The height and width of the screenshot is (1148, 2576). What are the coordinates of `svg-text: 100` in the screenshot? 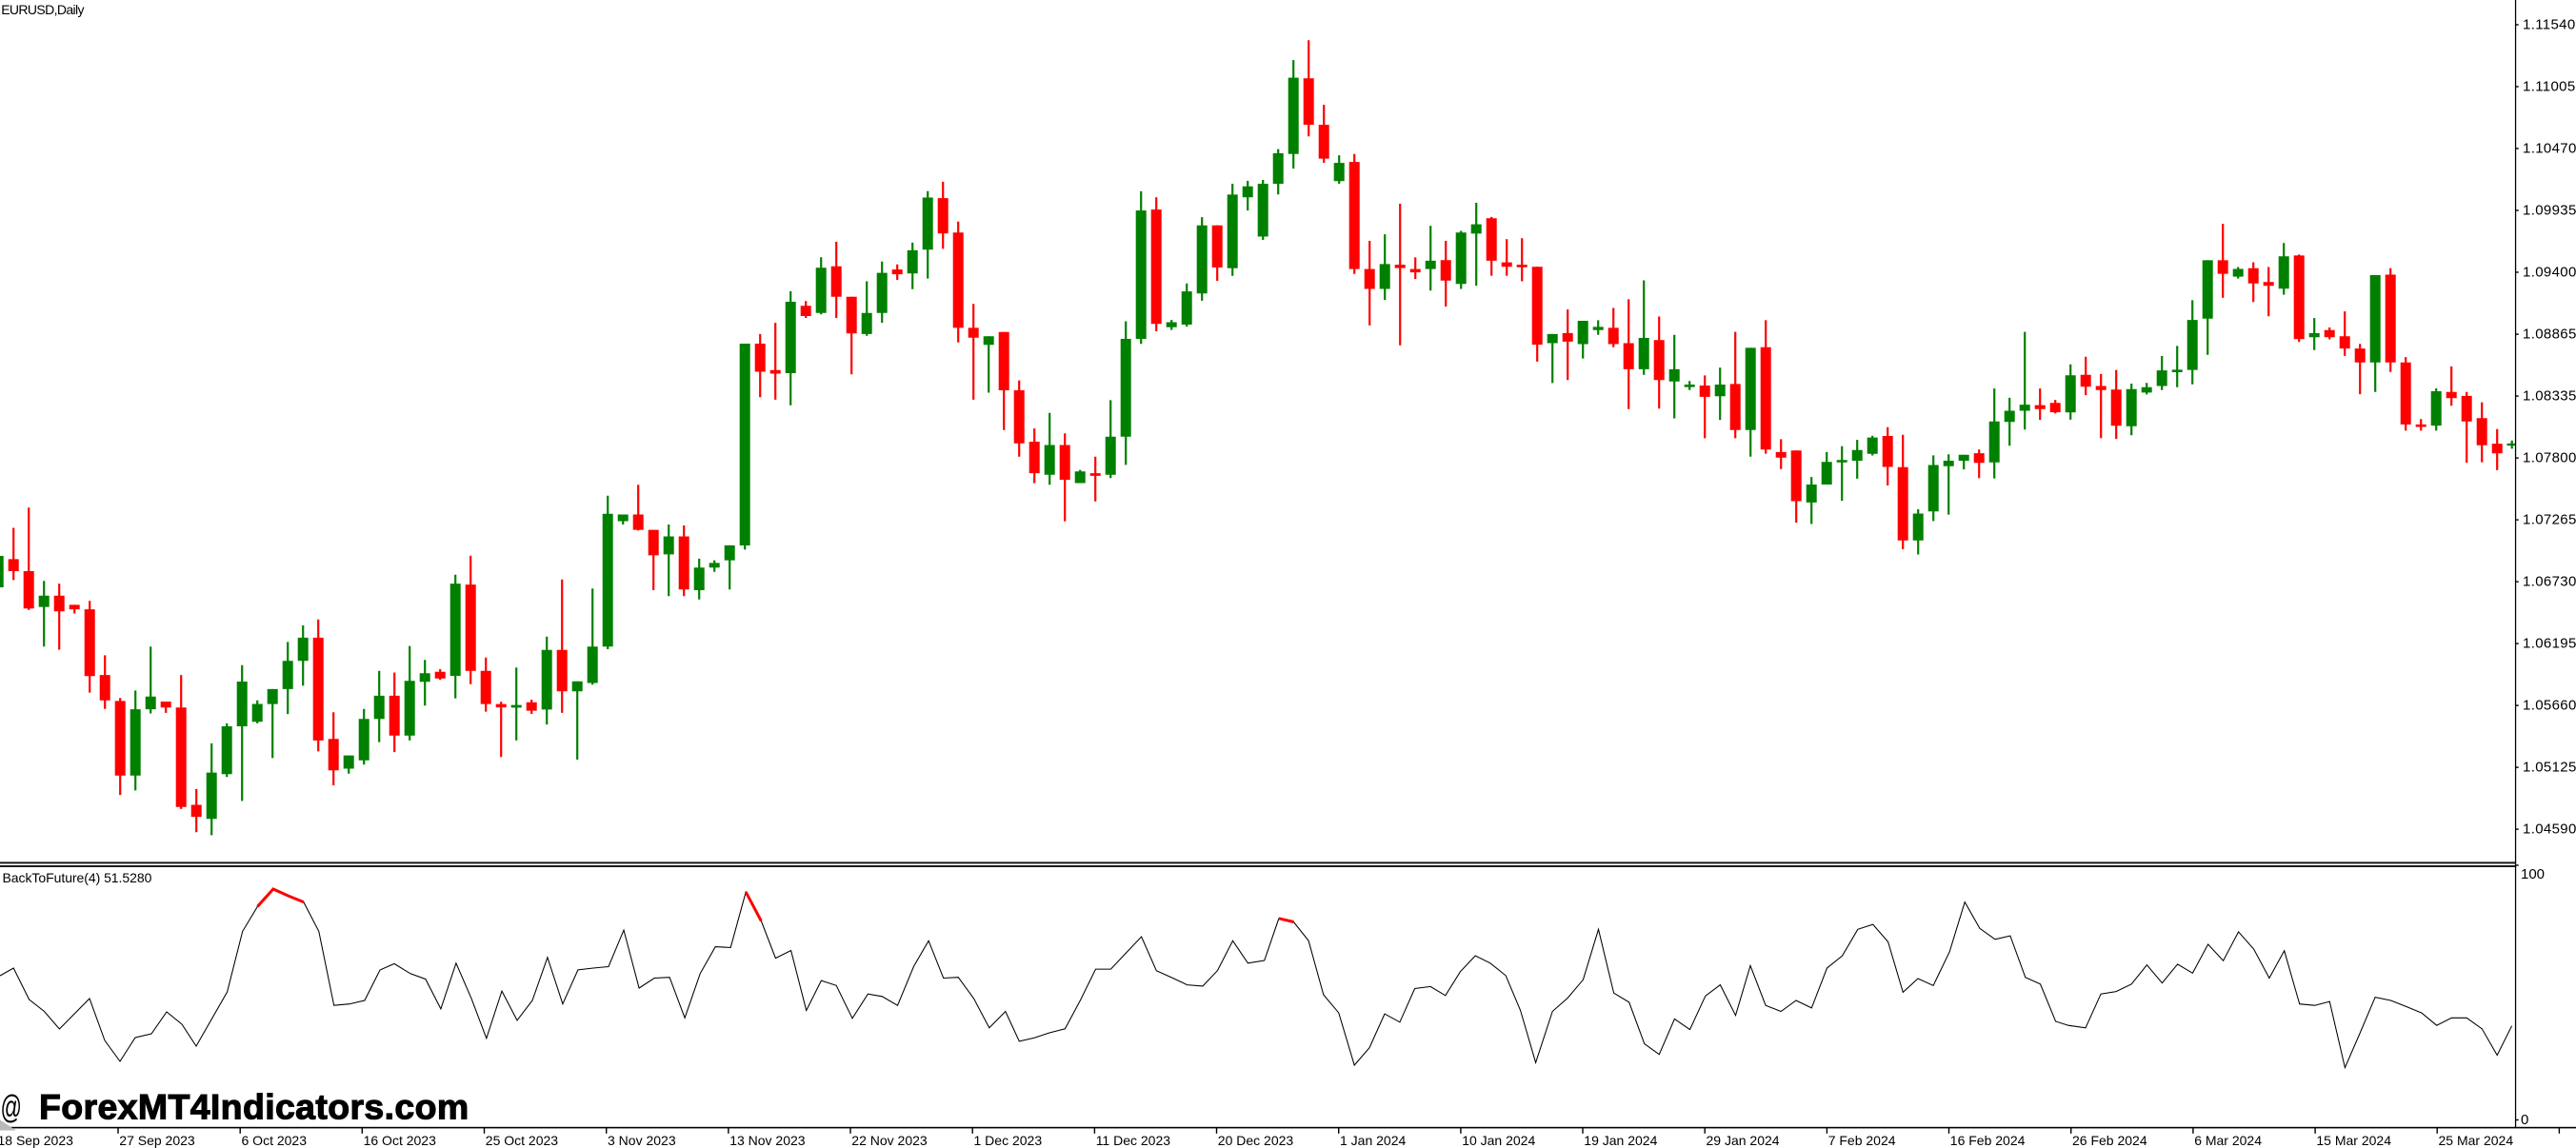 It's located at (2533, 874).